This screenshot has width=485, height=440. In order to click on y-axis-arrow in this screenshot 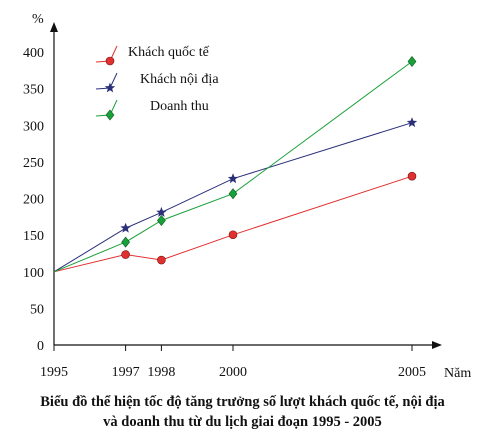, I will do `click(54, 27)`.